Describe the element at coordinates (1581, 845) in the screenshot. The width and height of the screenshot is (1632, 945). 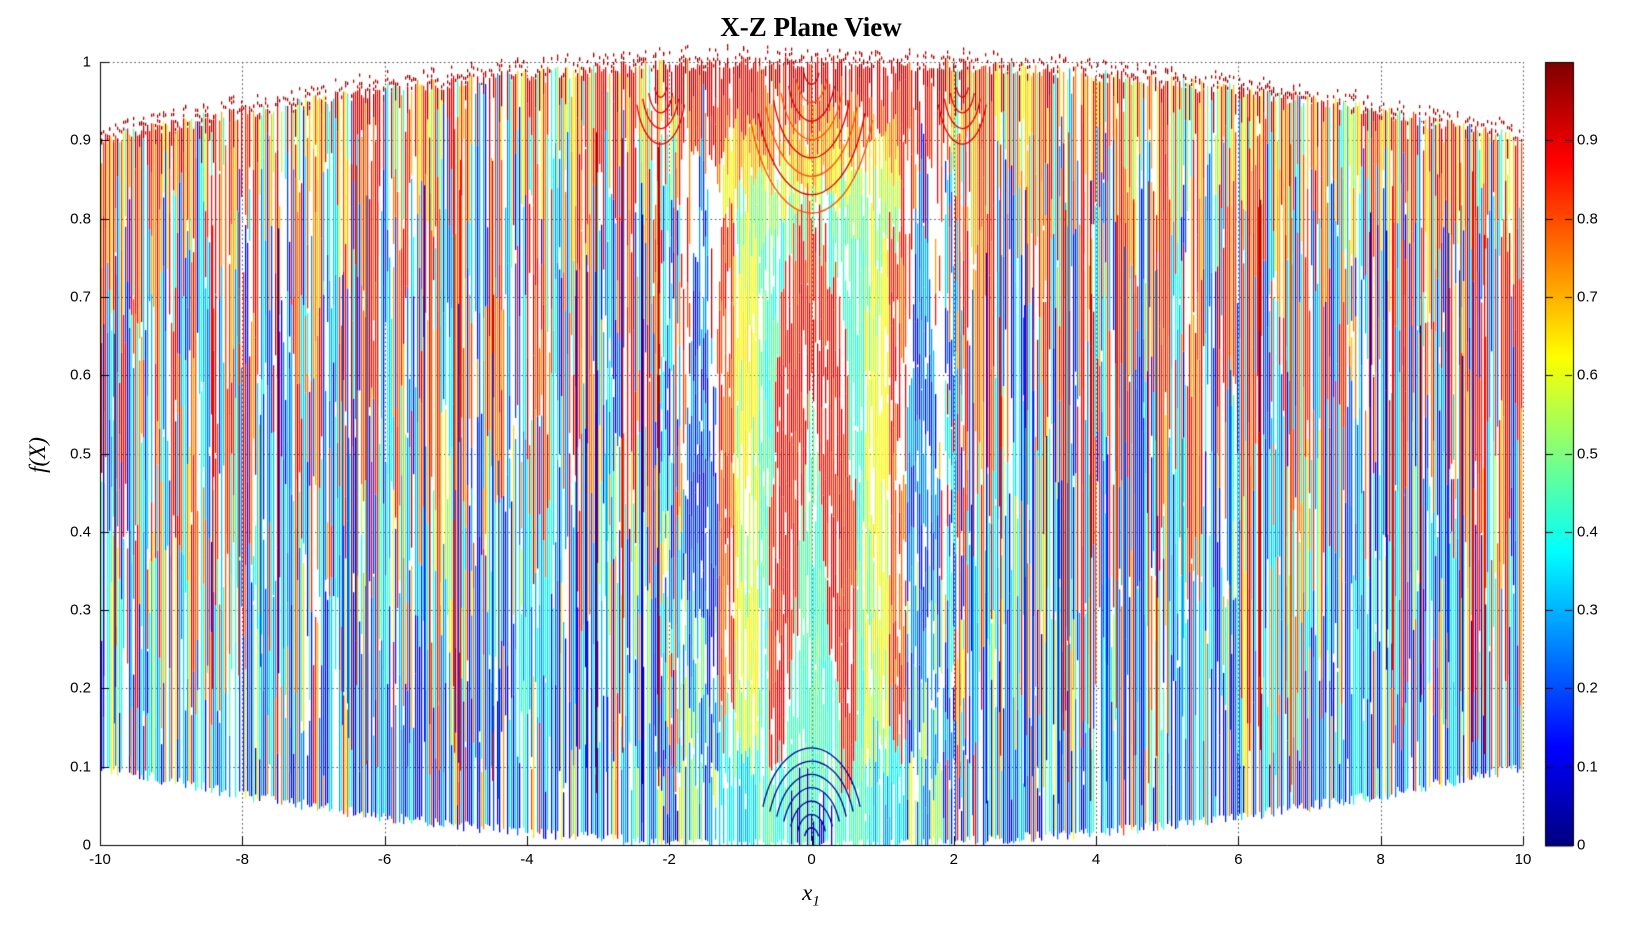
I see `colorbar-tick-label: 0` at that location.